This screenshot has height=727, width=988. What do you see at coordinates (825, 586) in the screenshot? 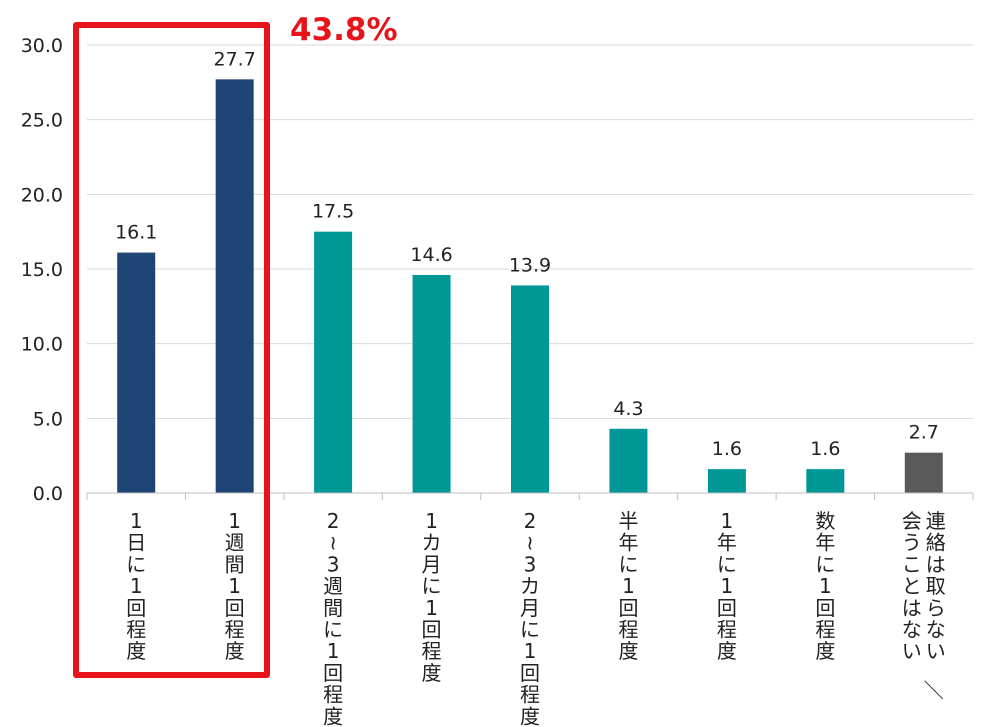
I see `category-label: 数年に 1 回程度` at bounding box center [825, 586].